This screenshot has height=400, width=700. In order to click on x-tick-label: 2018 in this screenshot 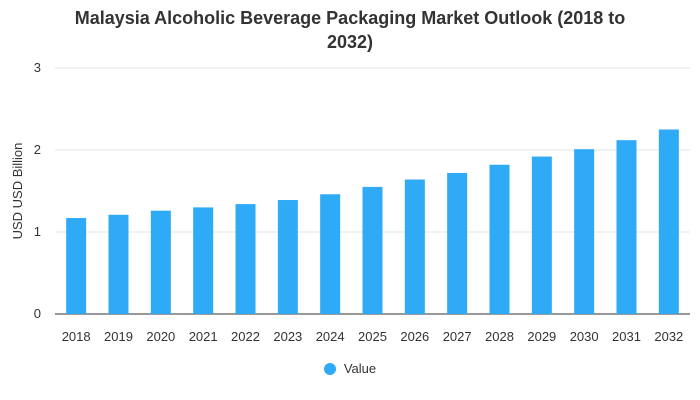, I will do `click(76, 336)`.